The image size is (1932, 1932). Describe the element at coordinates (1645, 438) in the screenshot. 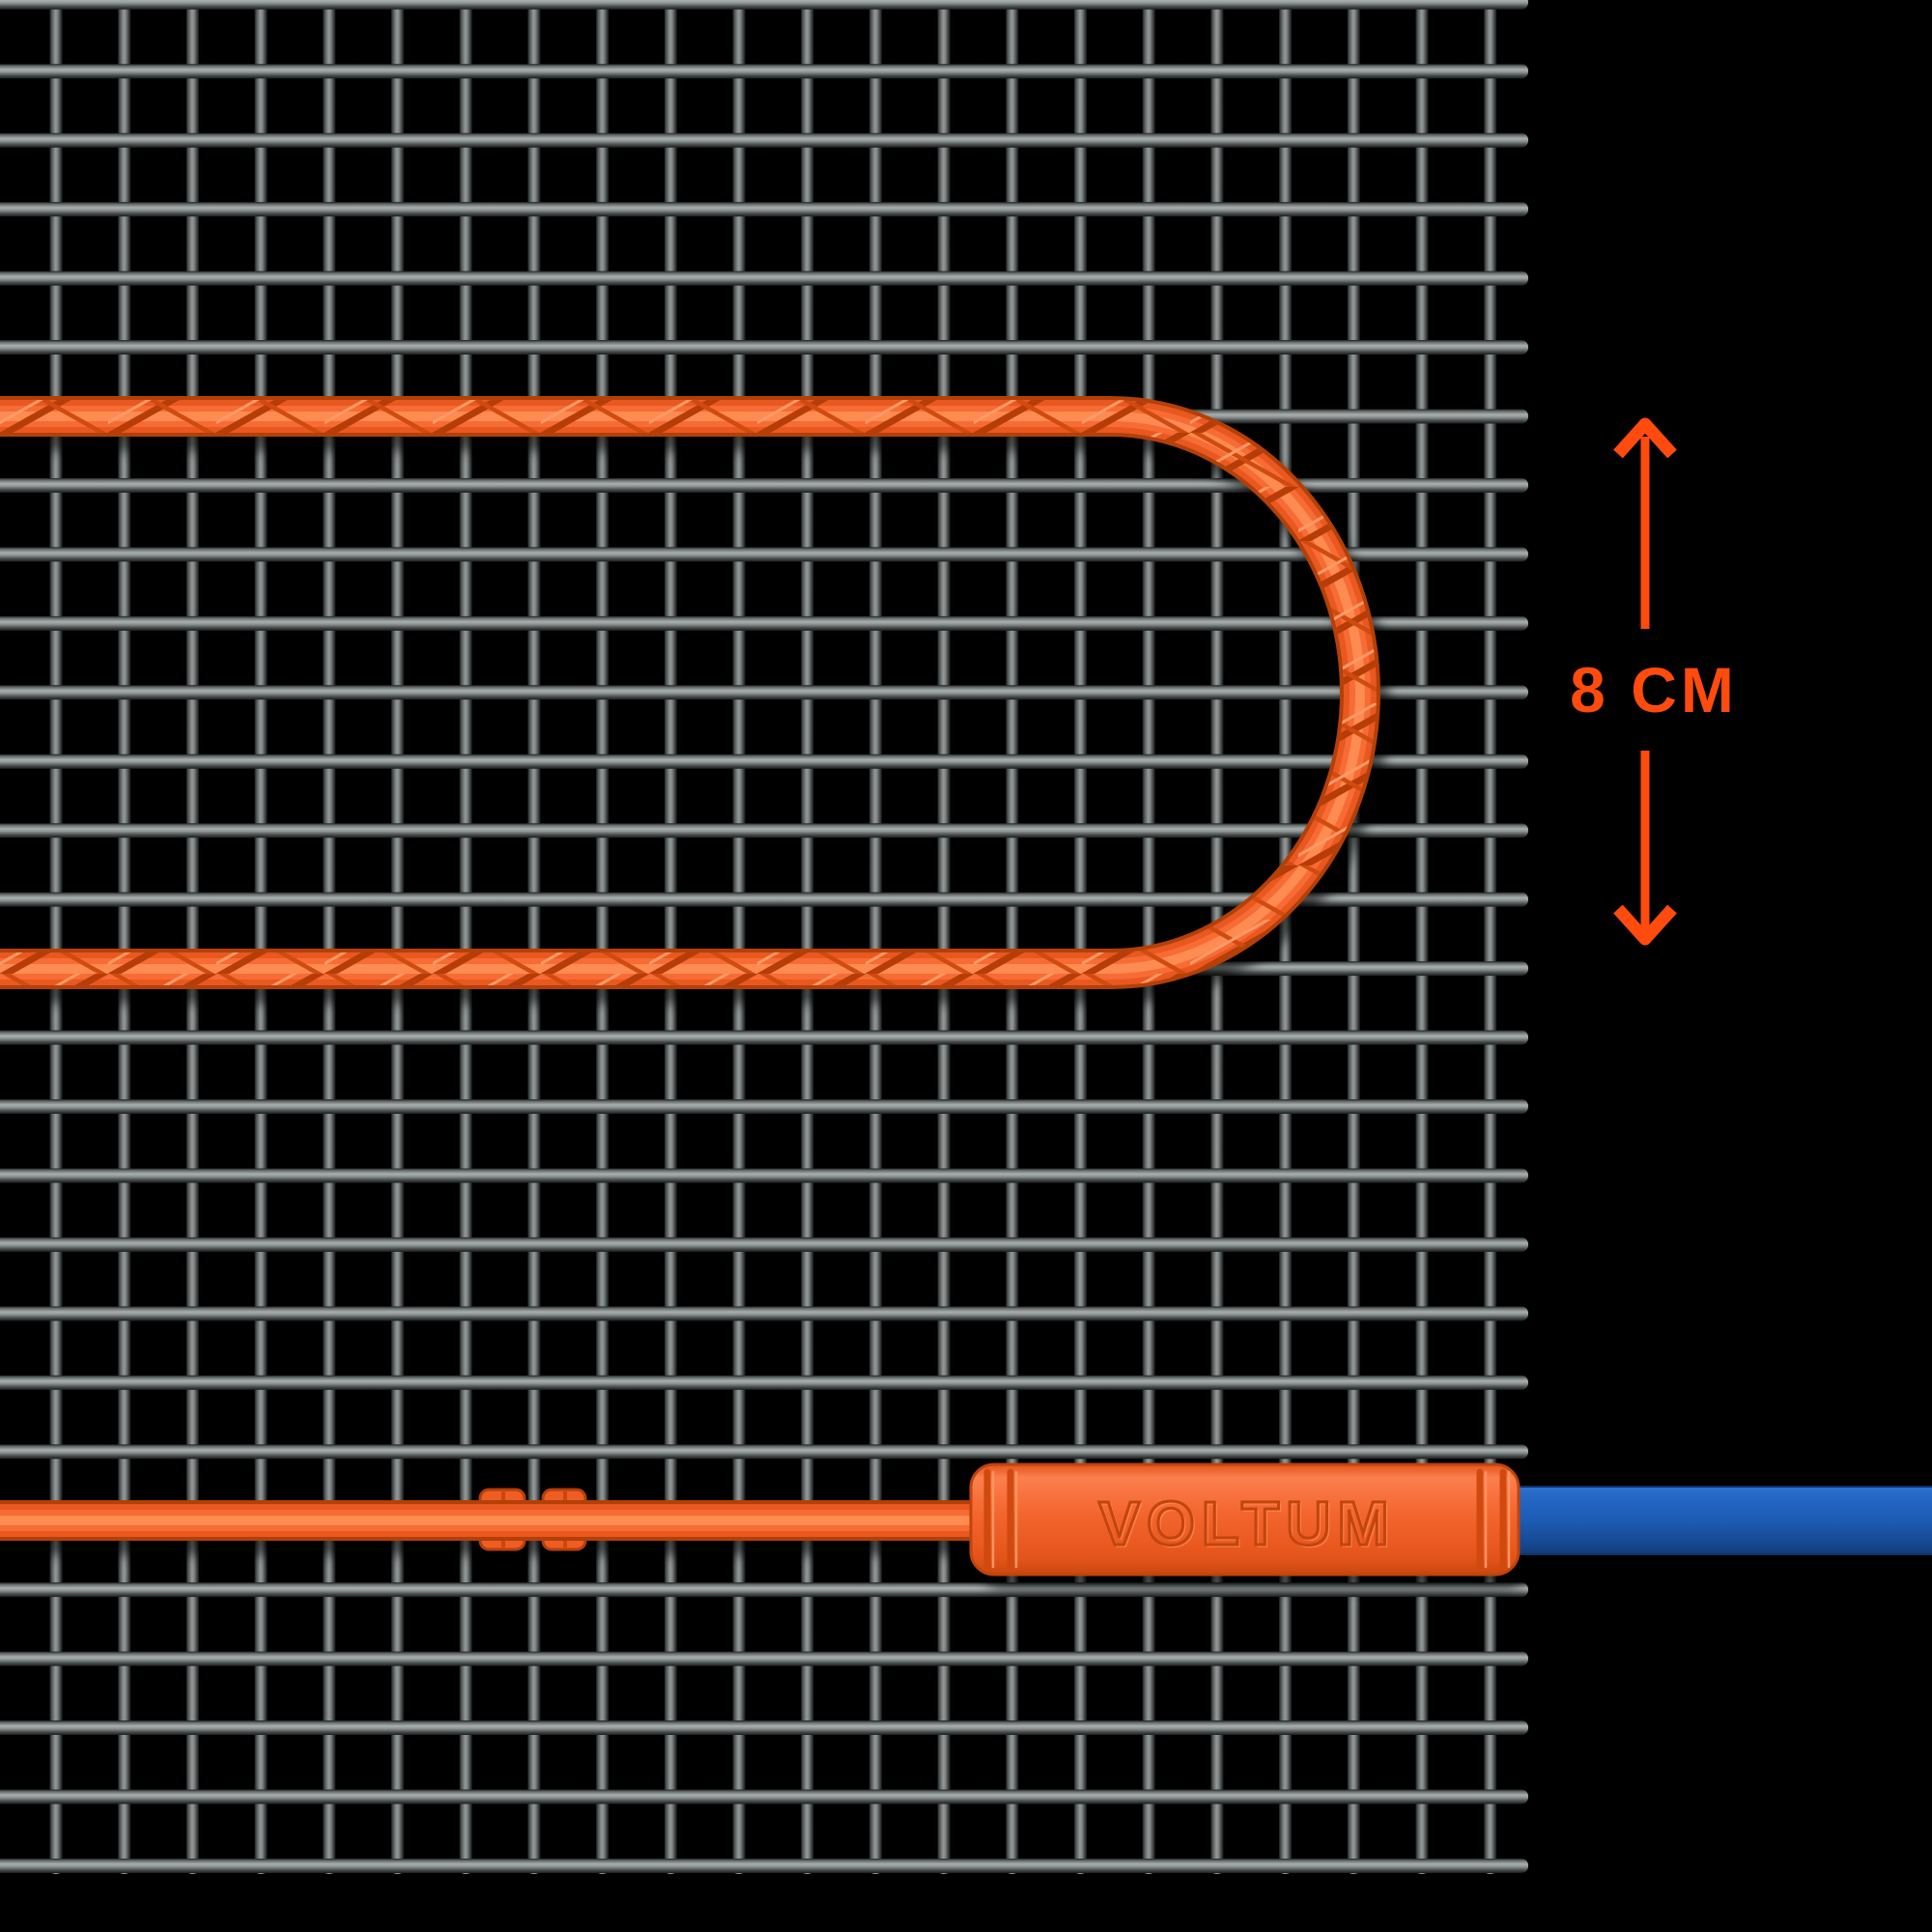

I see `arrow-up-icon` at that location.